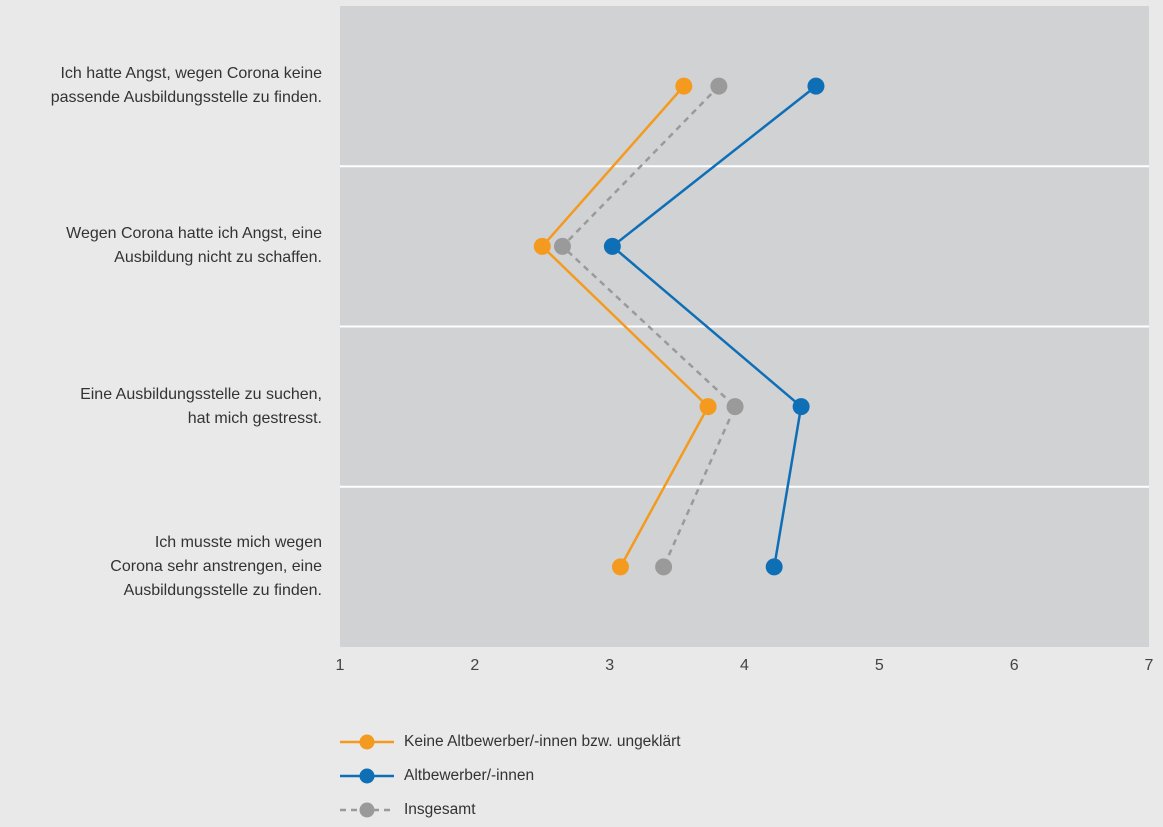  What do you see at coordinates (254, 418) in the screenshot?
I see `category-label-line: hat mich gestresst.` at bounding box center [254, 418].